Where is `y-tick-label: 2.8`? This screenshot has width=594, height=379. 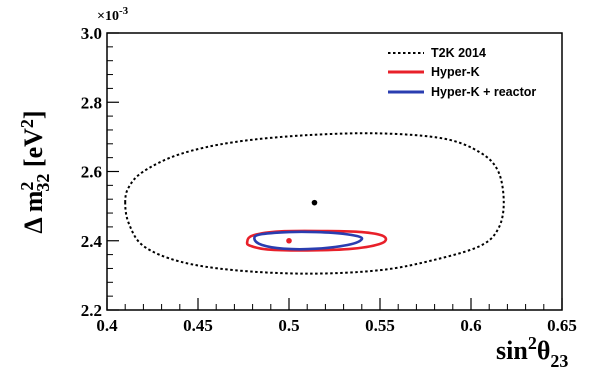 y-tick-label: 2.8 is located at coordinates (91, 102).